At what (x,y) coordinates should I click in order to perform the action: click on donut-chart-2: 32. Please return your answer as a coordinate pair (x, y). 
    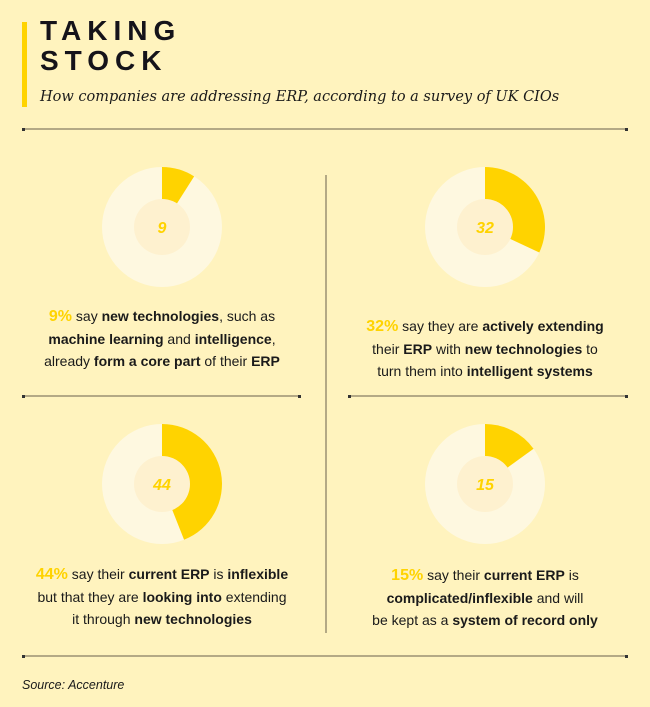
    Looking at the image, I should click on (485, 227).